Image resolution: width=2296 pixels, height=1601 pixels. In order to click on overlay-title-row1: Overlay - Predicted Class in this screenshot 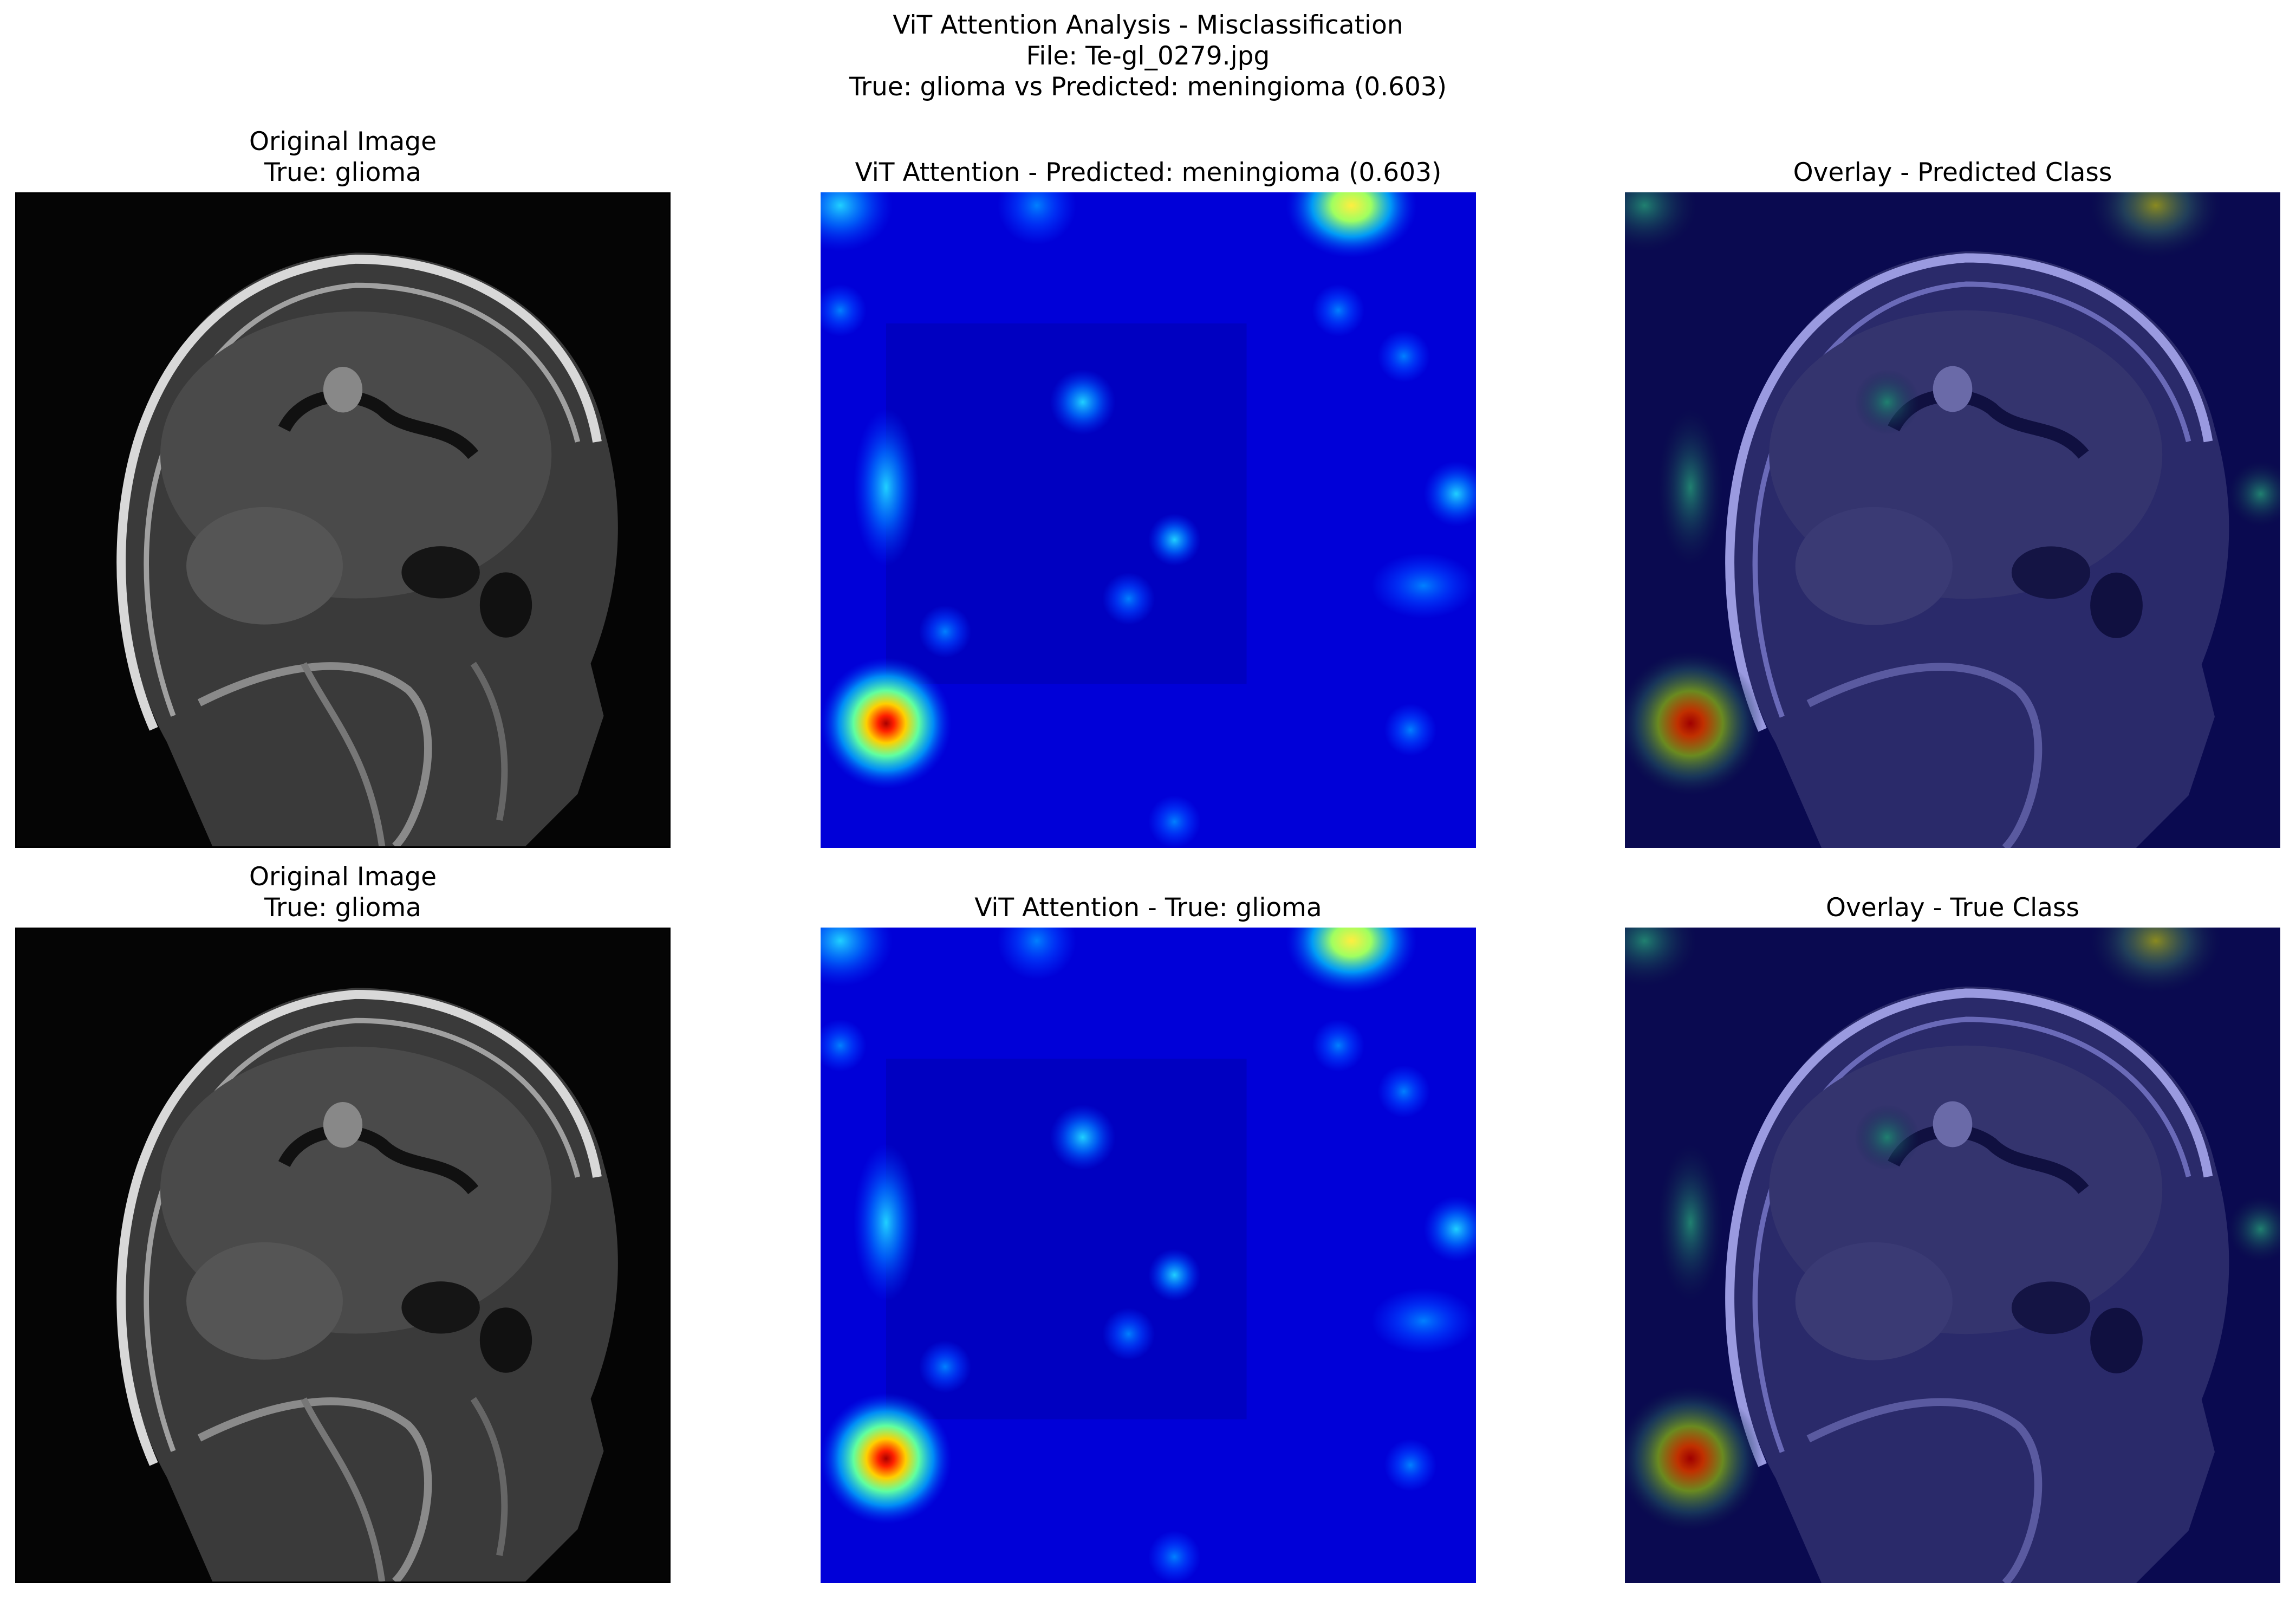, I will do `click(1952, 173)`.